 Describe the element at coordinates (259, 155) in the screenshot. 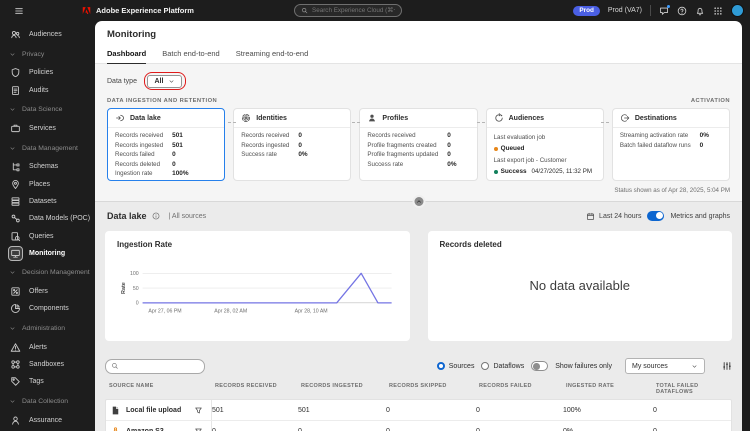

I see `metric-label: Success rate` at that location.